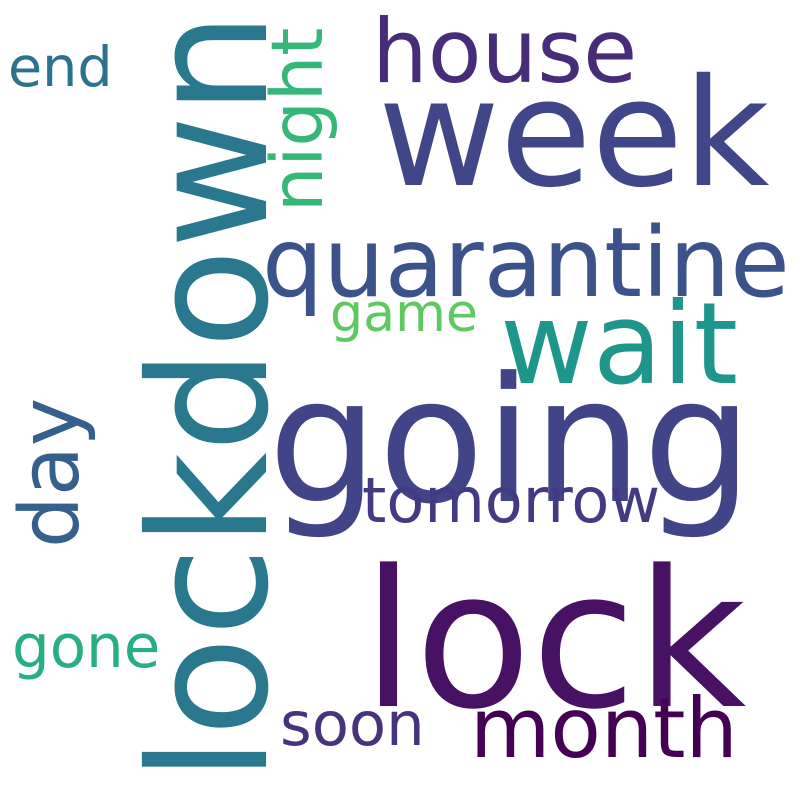  I want to click on word-game: game, so click(404, 314).